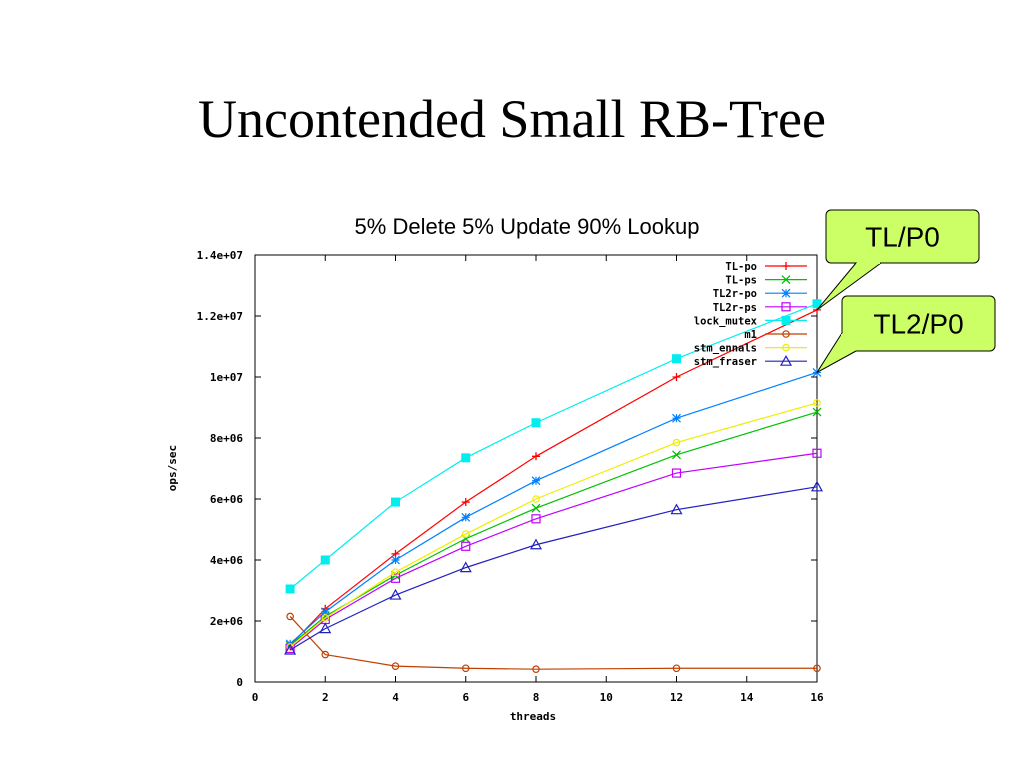 This screenshot has height=768, width=1024. I want to click on series-tl2r-ps, so click(553, 551).